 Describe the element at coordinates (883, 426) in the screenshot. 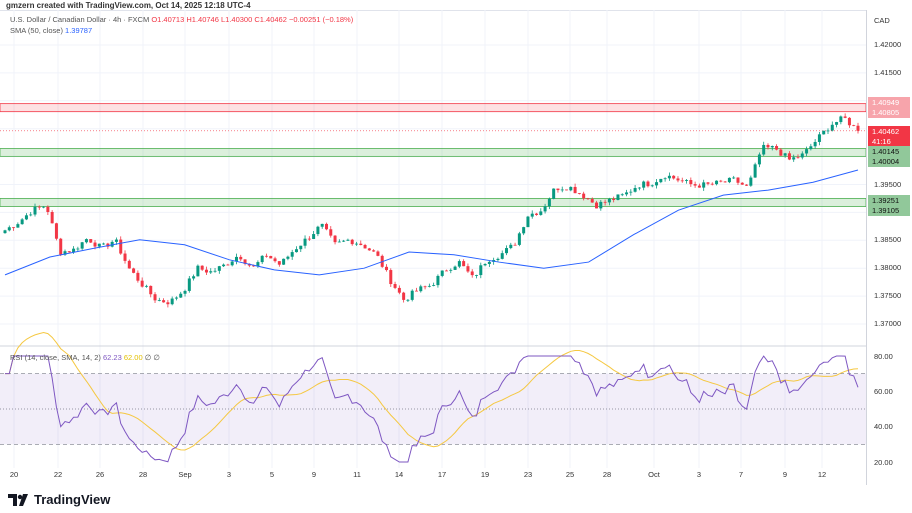

I see `rsi-label-40: 40.00` at that location.